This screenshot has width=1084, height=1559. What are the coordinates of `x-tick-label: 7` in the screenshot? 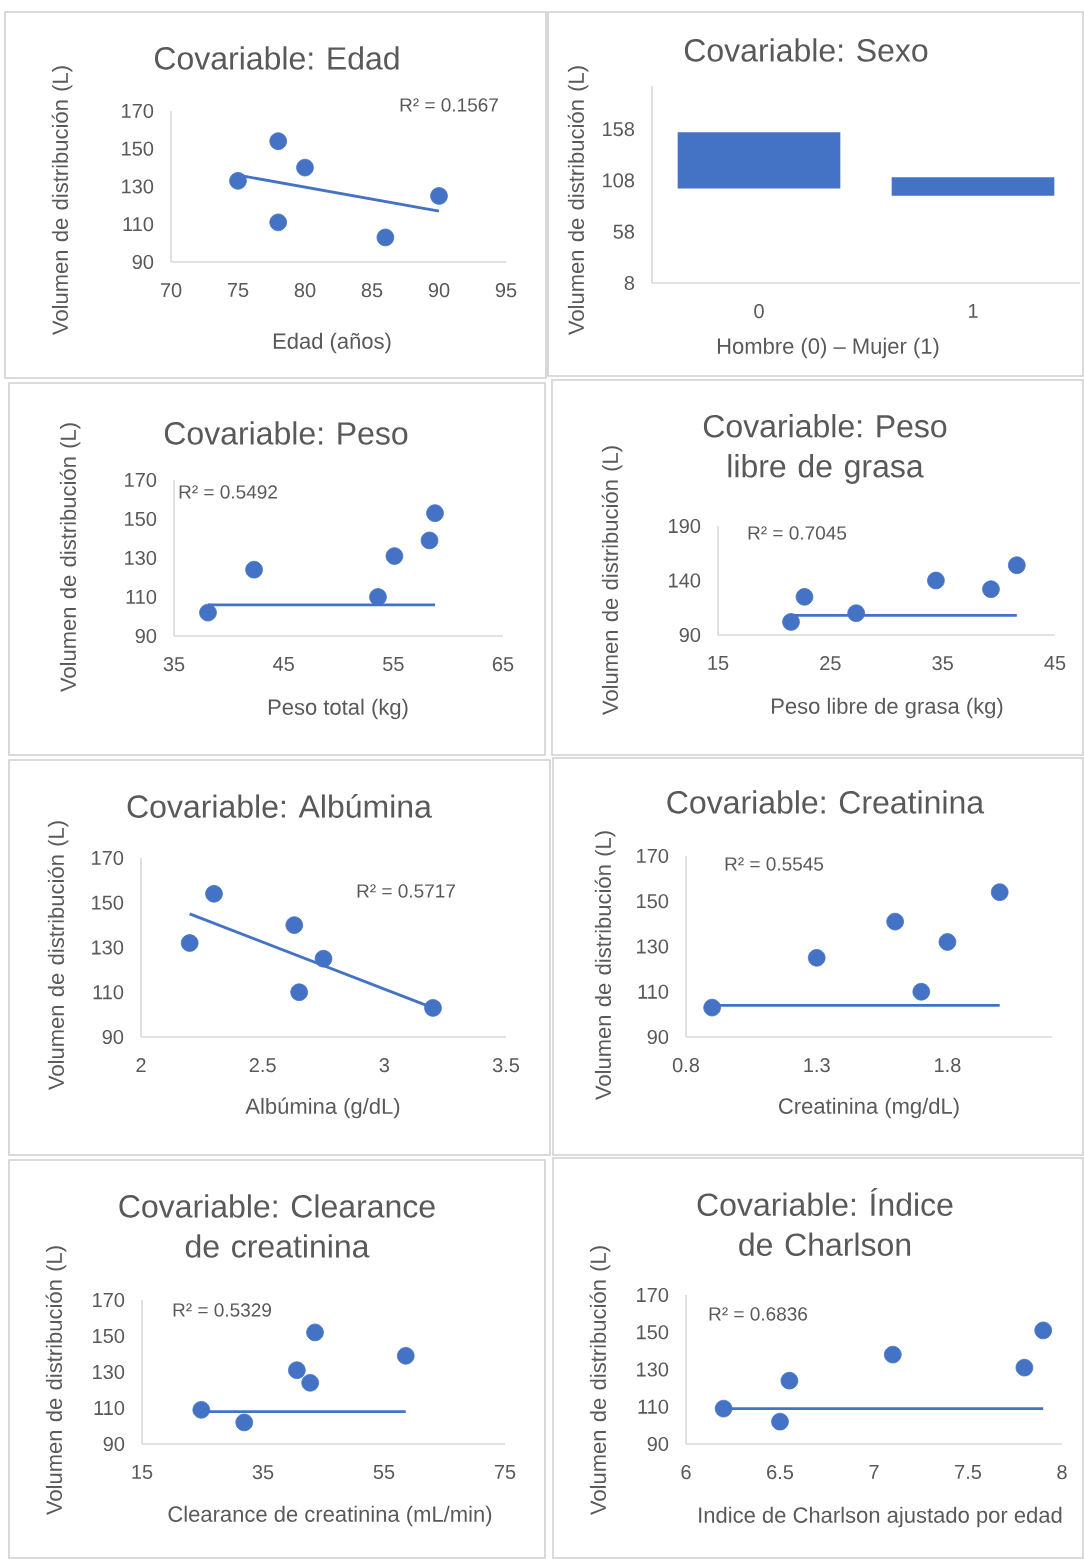 It's located at (874, 1472).